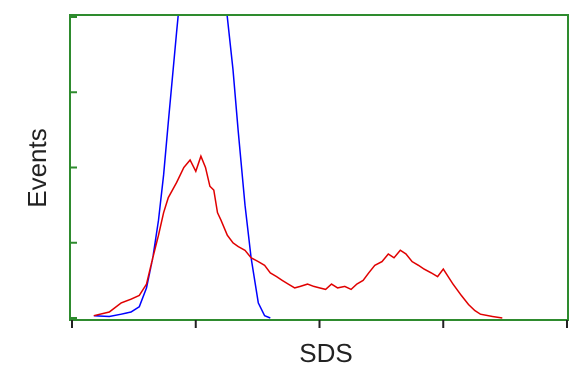 This screenshot has height=376, width=569. Describe the element at coordinates (325, 353) in the screenshot. I see `x-axis-label: SDS` at that location.